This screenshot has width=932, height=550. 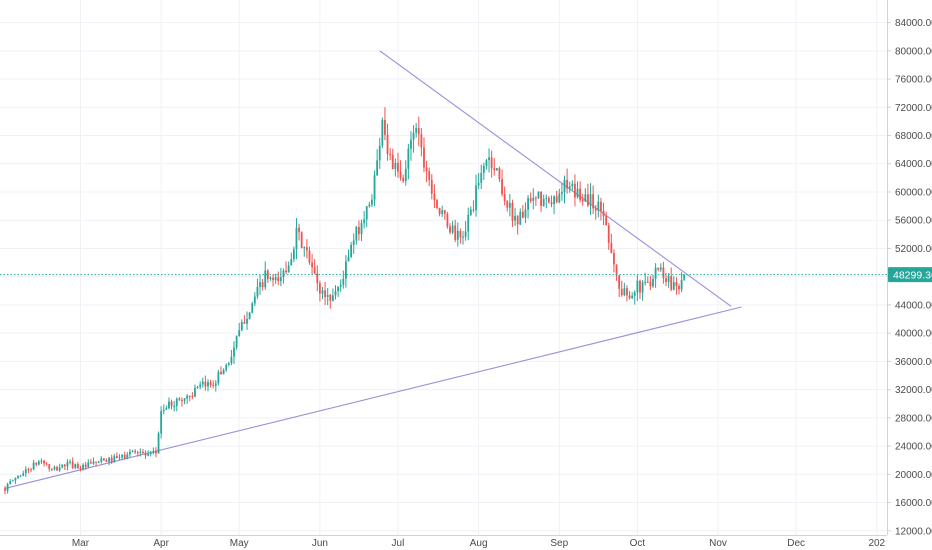 I want to click on price-tick-label: 64000.00, so click(x=913, y=164).